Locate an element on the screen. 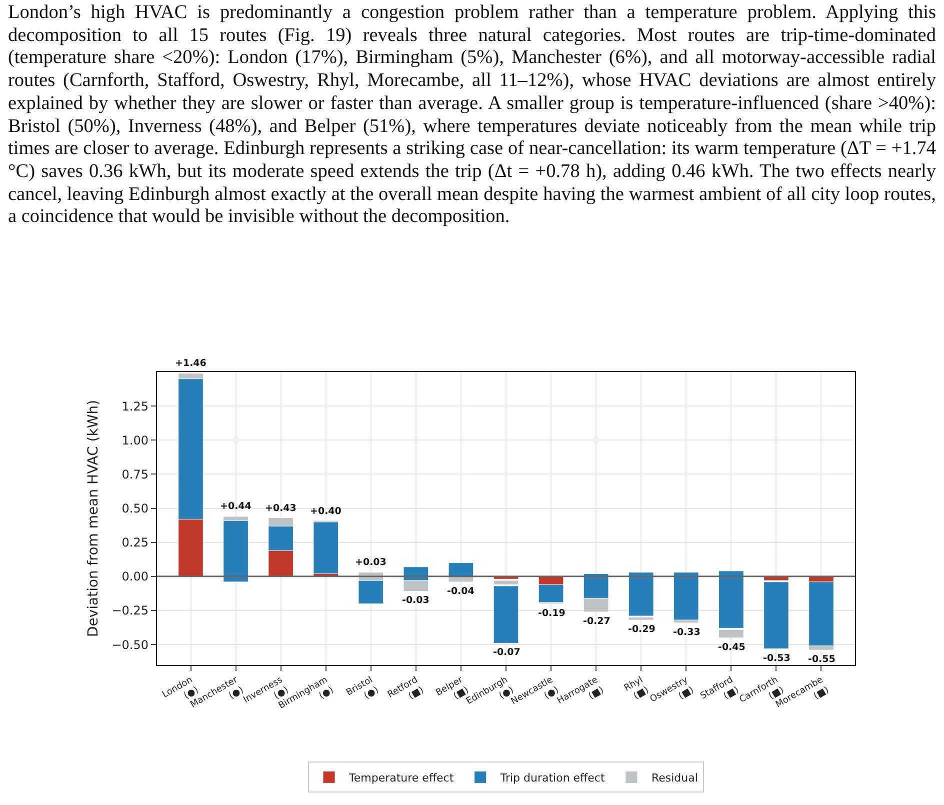 This screenshot has width=944, height=805. annotation: +1.46 is located at coordinates (191, 363).